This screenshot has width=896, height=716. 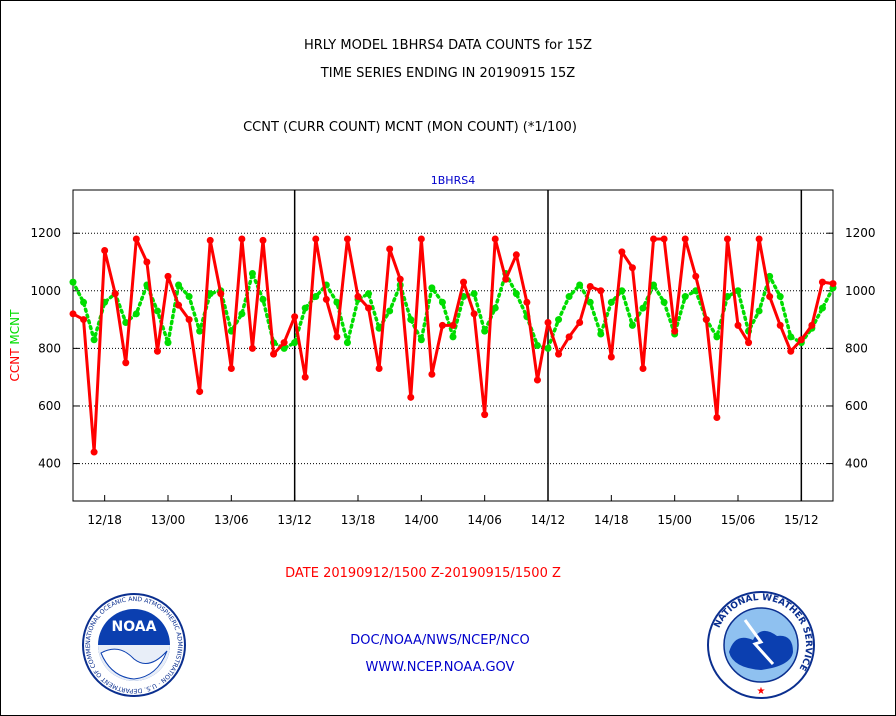 What do you see at coordinates (860, 233) in the screenshot?
I see `y-tick-label-right: 1200` at bounding box center [860, 233].